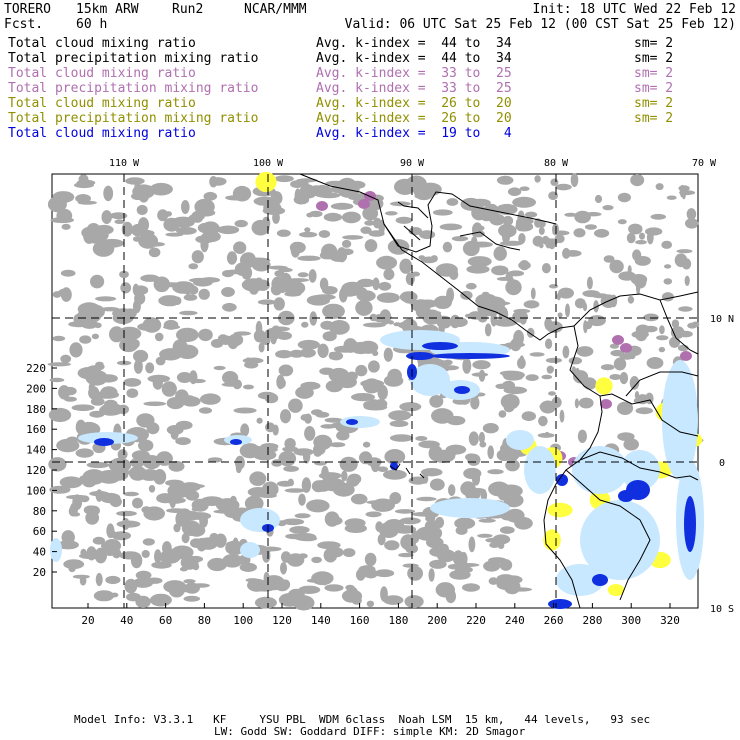 This screenshot has width=740, height=740. What do you see at coordinates (515, 620) in the screenshot?
I see `x-tick-label: 240` at bounding box center [515, 620].